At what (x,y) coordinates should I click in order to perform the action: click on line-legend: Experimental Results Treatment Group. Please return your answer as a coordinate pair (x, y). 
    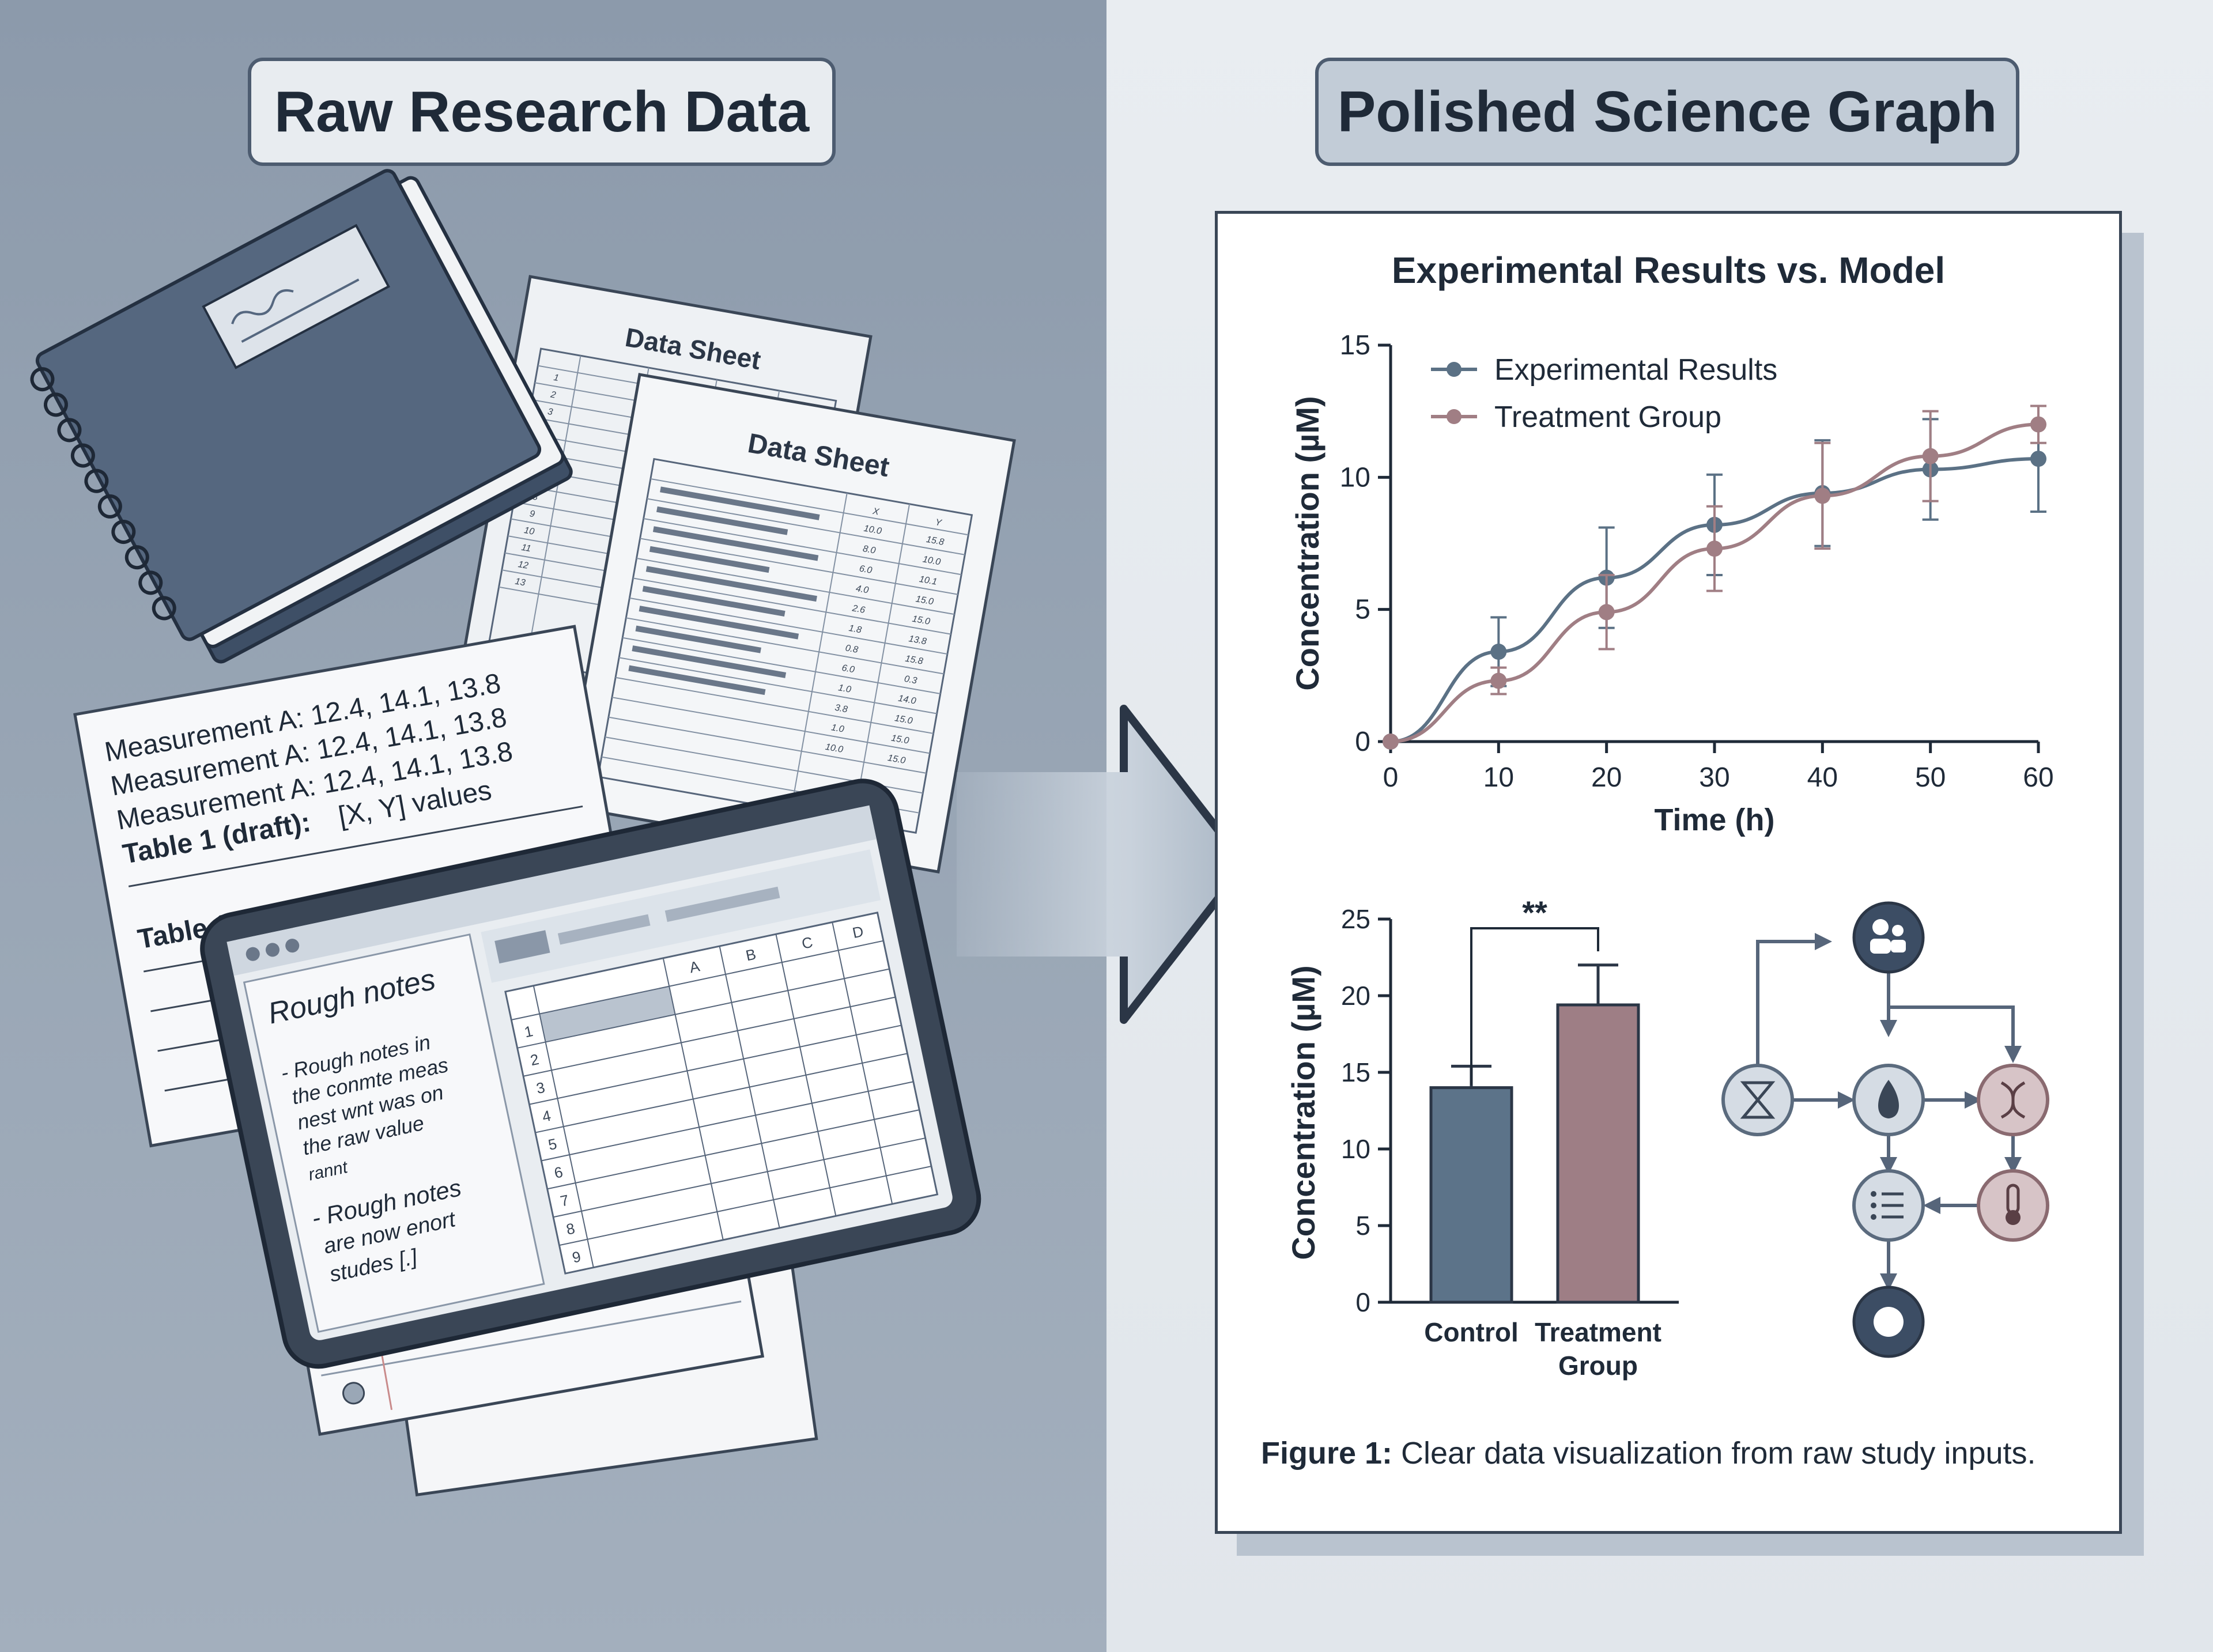
    Looking at the image, I should click on (1604, 393).